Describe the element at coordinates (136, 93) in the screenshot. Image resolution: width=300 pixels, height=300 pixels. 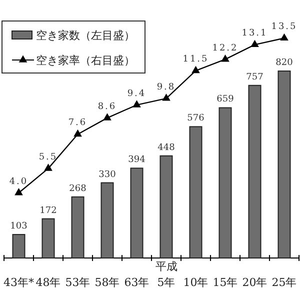
I see `data-label: 9.4` at that location.